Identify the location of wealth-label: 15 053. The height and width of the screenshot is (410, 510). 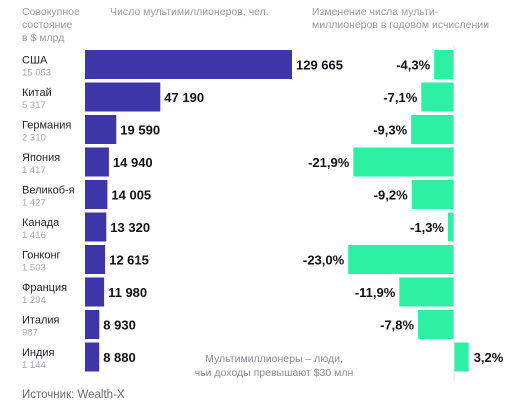
(36, 73).